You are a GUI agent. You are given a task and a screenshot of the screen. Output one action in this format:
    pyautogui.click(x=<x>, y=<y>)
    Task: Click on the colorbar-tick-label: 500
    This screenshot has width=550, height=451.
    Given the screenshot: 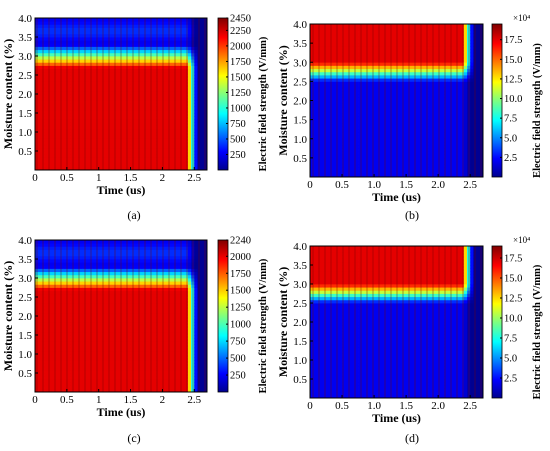 What is the action you would take?
    pyautogui.click(x=238, y=139)
    